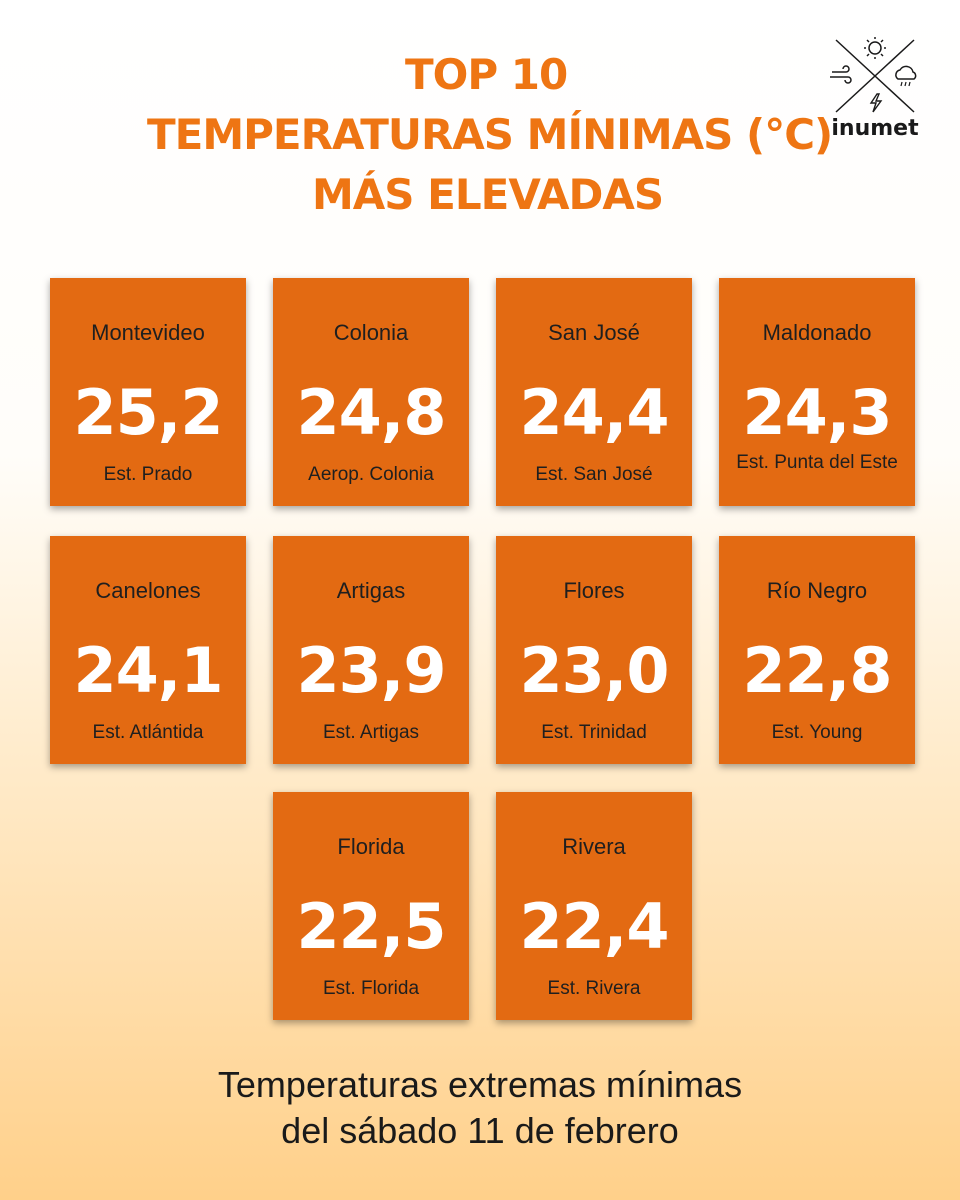  Describe the element at coordinates (480, 1084) in the screenshot. I see `footer-line-1: Temperaturas extremas mínimas` at that location.